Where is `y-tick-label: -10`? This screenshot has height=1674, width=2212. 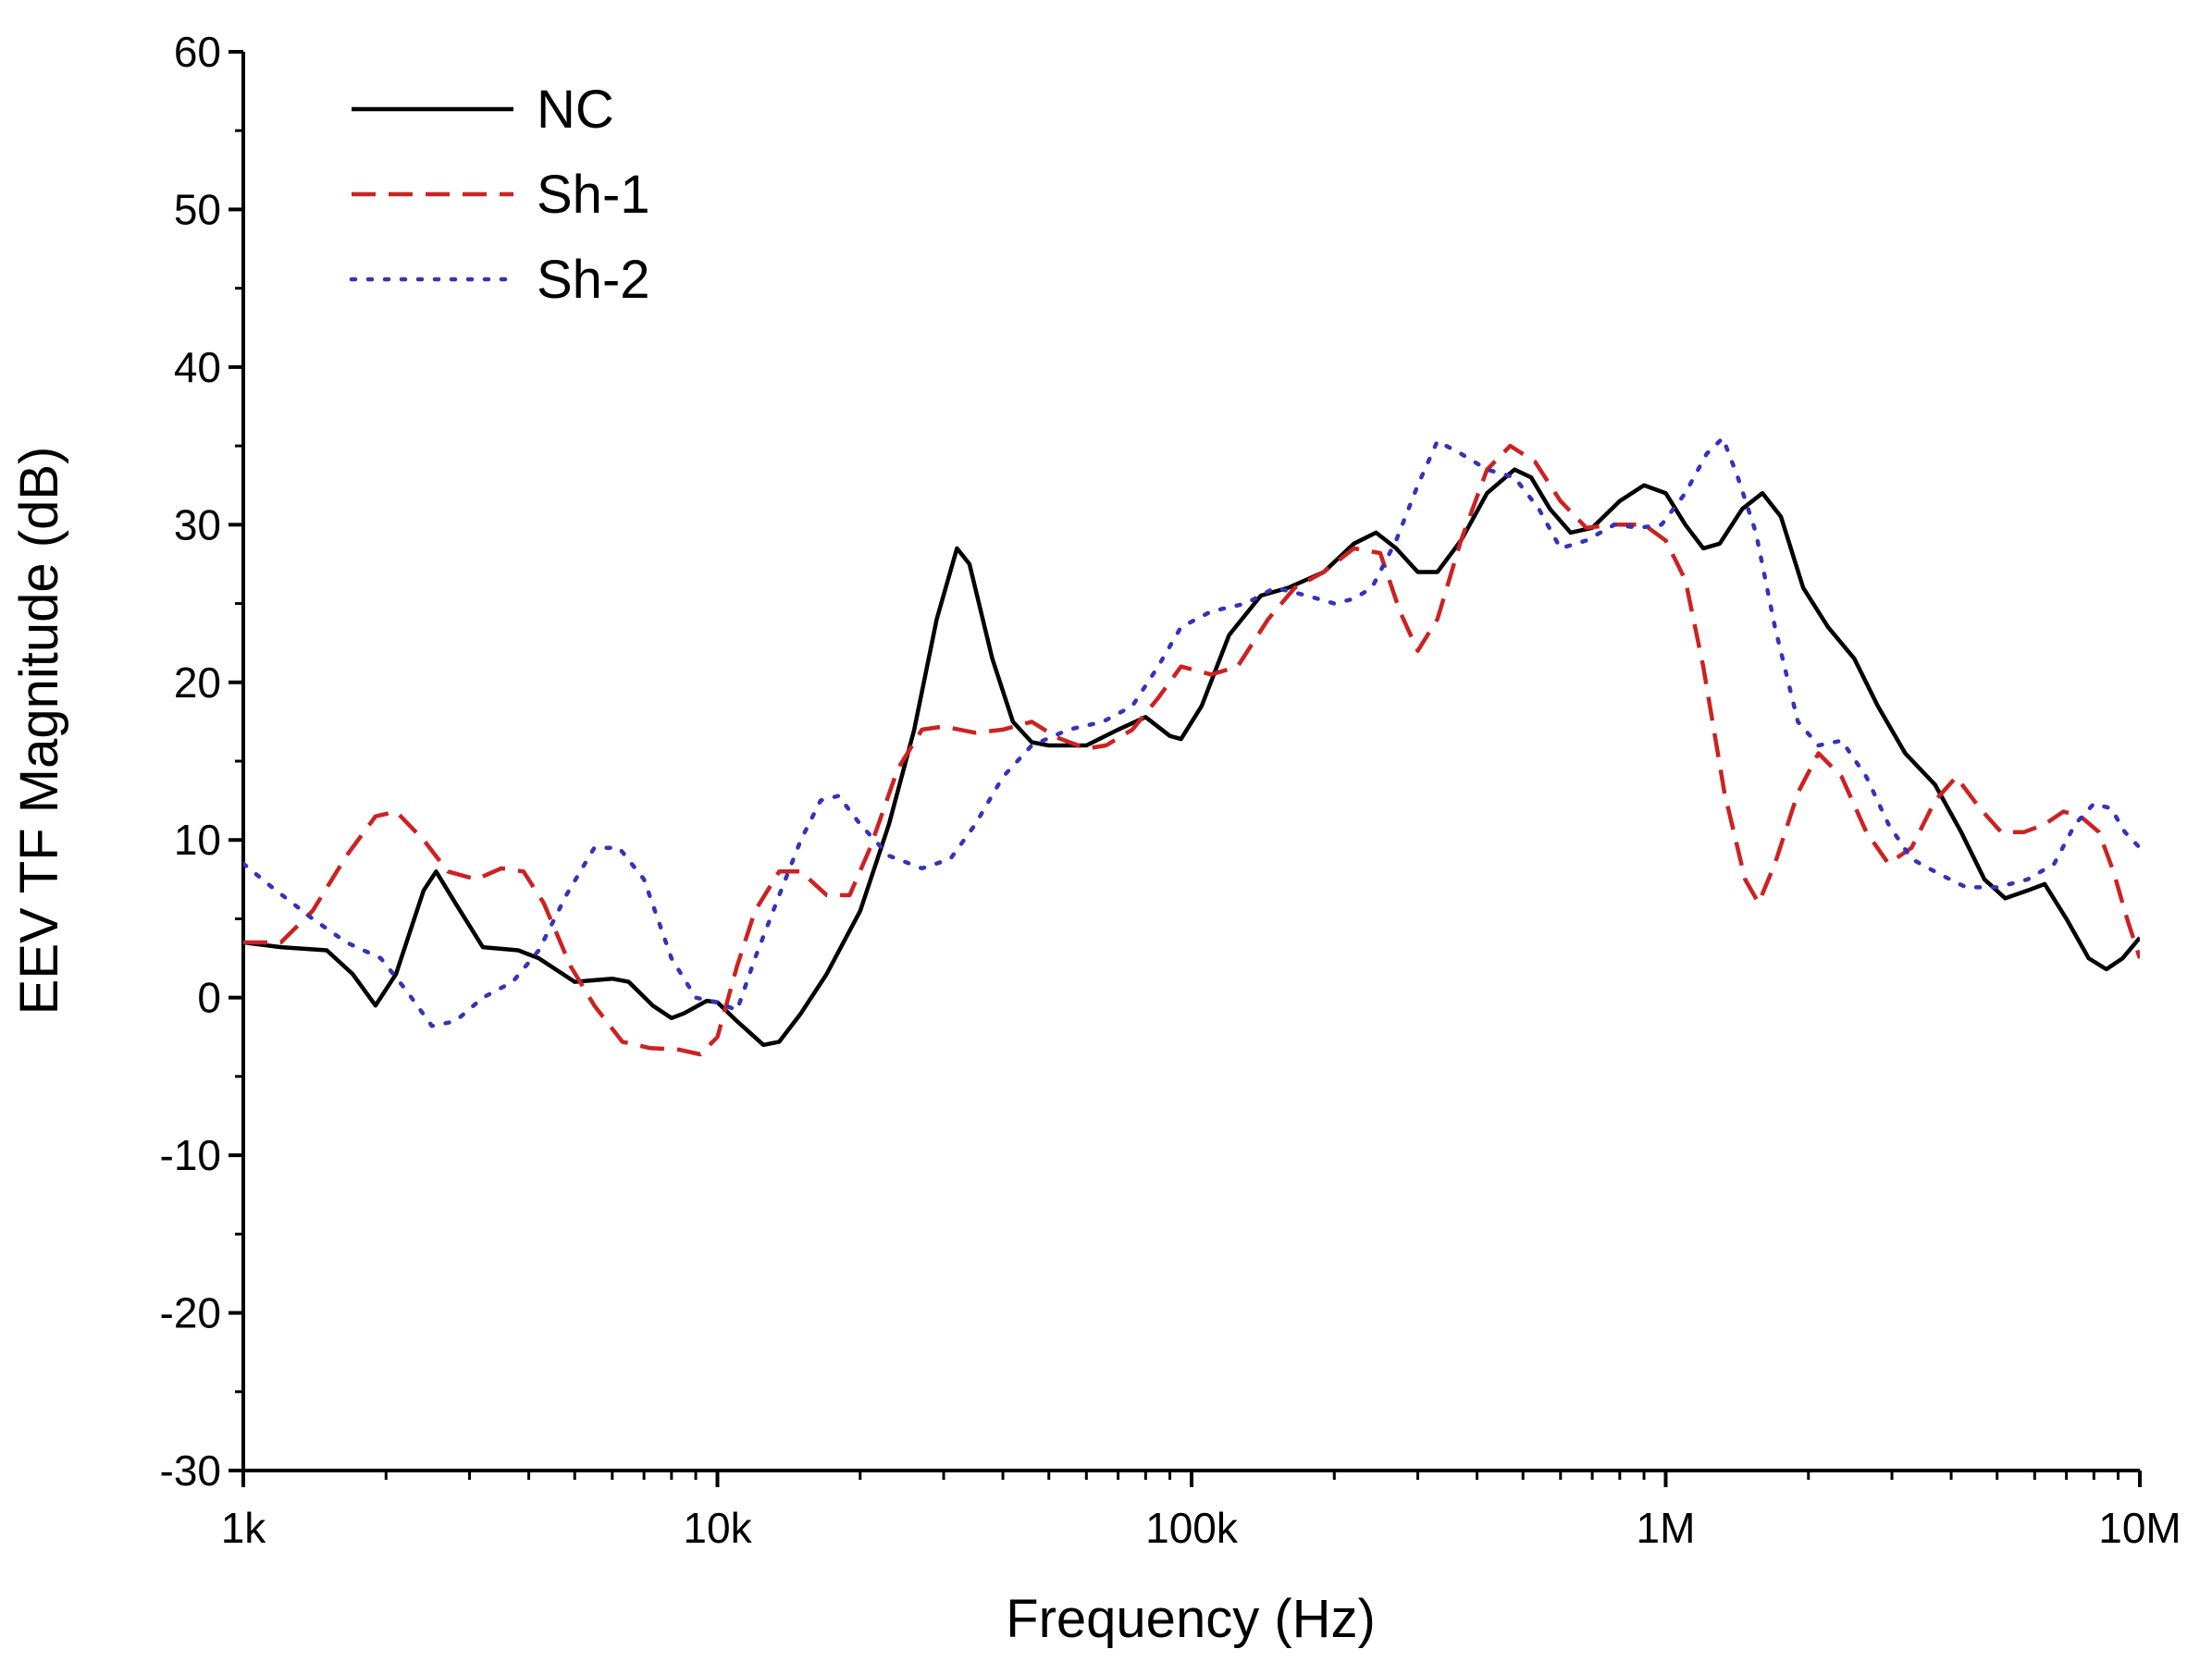 y-tick-label: -10 is located at coordinates (191, 1155).